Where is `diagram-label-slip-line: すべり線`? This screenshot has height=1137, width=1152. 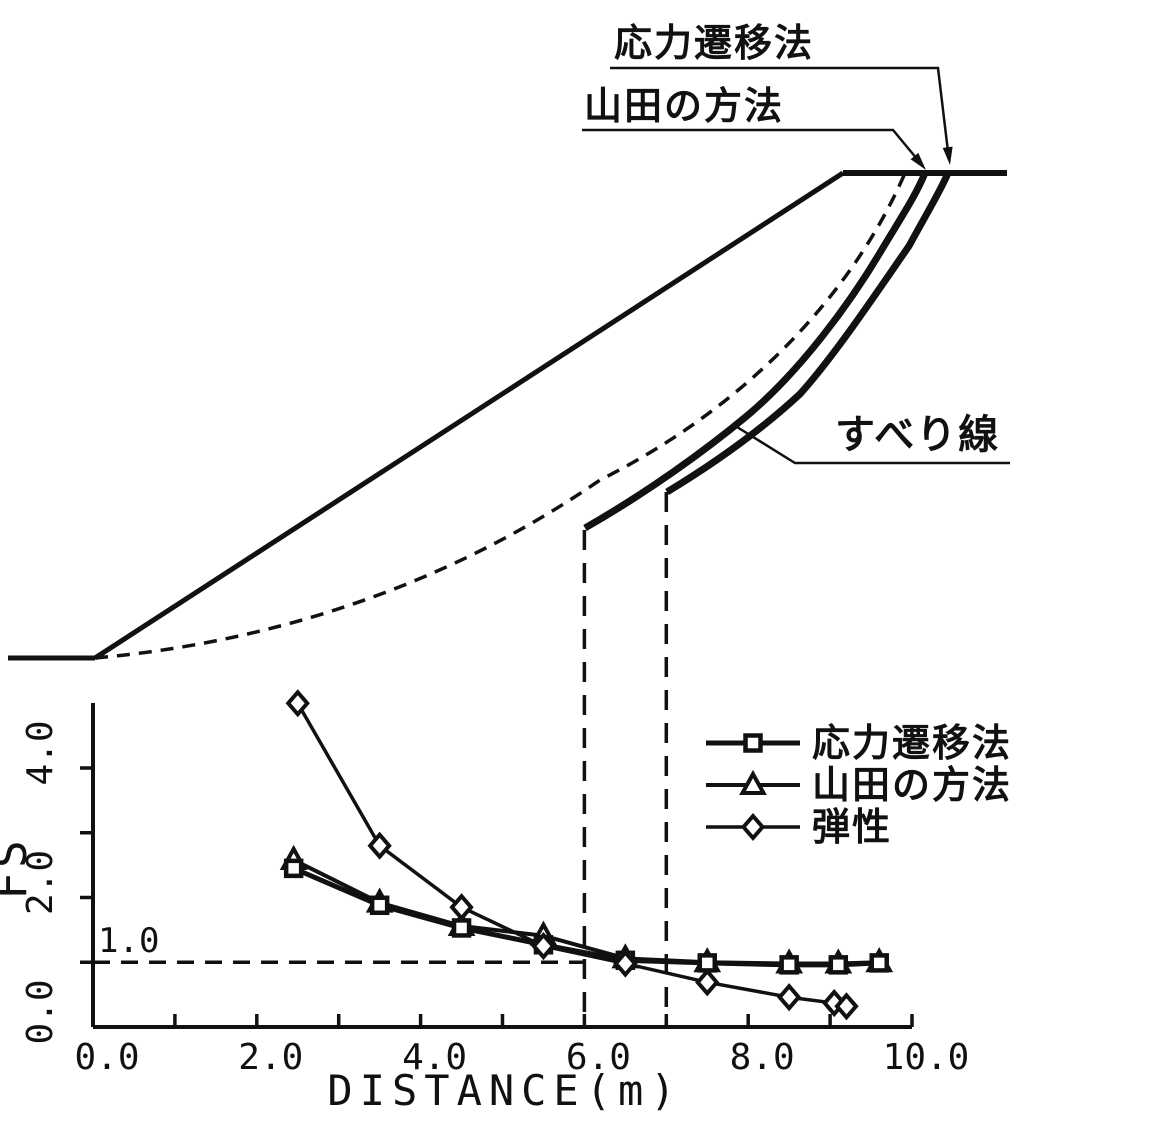 diagram-label-slip-line: すべり線 is located at coordinates (917, 435).